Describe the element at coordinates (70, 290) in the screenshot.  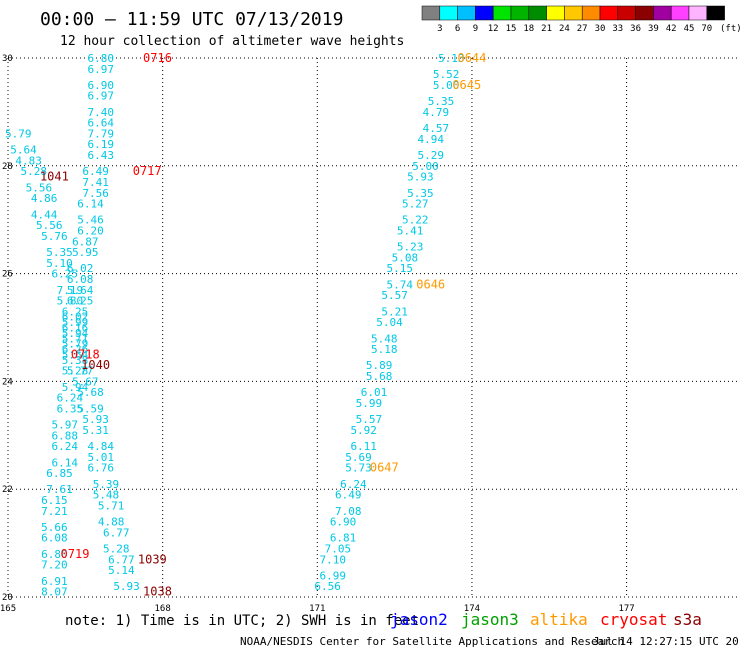
I see `wave-height-label: 7.19` at that location.